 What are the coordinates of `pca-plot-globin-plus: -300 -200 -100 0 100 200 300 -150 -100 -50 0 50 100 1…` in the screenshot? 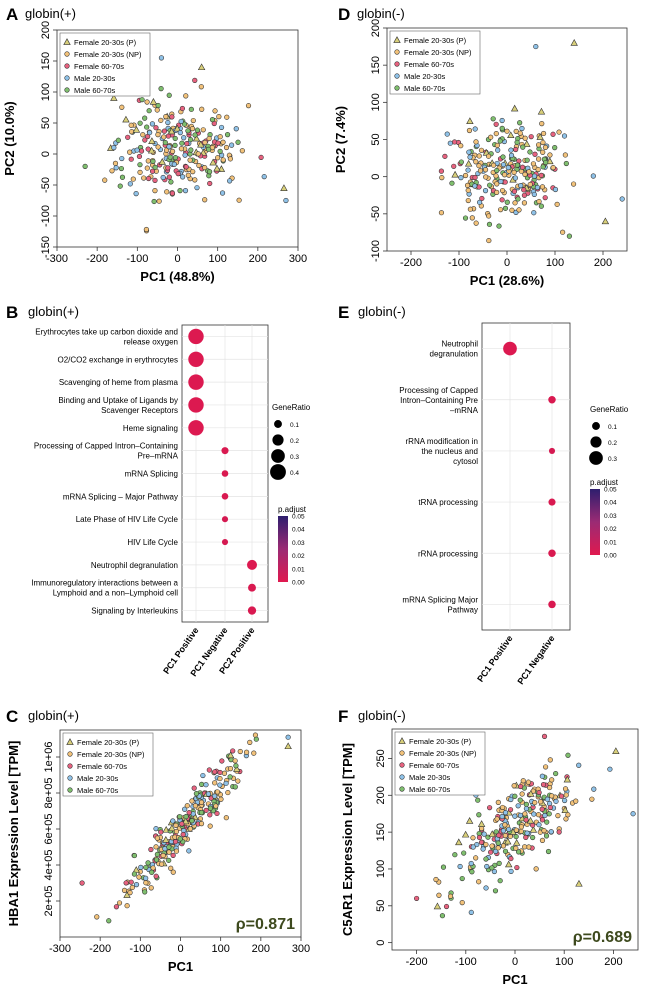 It's located at (154, 152).